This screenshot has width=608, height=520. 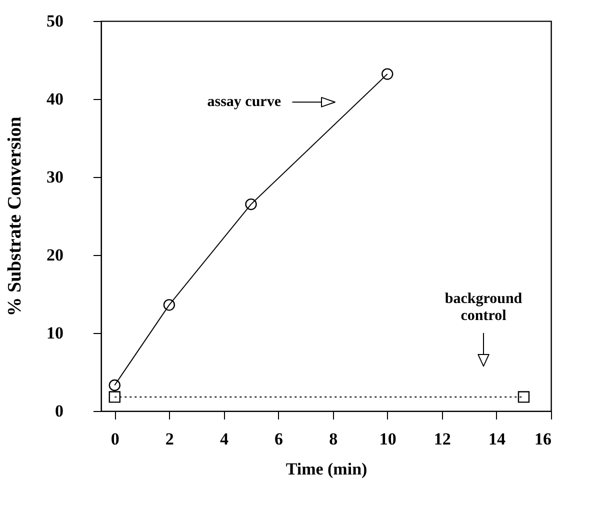 I want to click on y-tick-label: 30, so click(x=55, y=177).